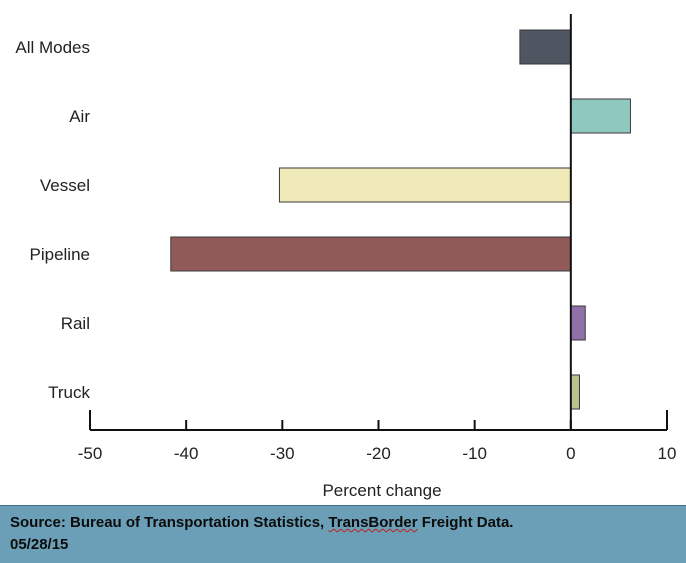 The image size is (686, 563). What do you see at coordinates (52, 47) in the screenshot?
I see `category-label: All Modes` at bounding box center [52, 47].